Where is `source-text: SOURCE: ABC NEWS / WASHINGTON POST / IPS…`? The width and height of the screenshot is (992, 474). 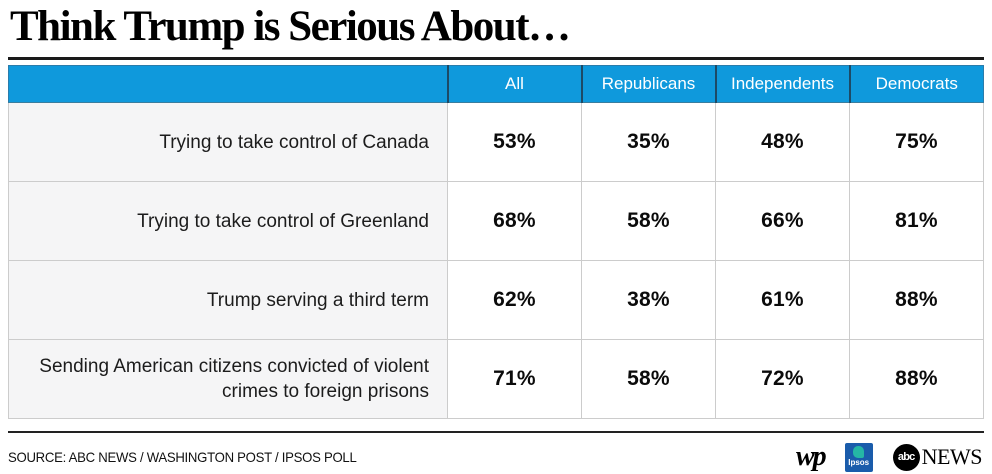 source-text: SOURCE: ABC NEWS / WASHINGTON POST / IPS… is located at coordinates (182, 457).